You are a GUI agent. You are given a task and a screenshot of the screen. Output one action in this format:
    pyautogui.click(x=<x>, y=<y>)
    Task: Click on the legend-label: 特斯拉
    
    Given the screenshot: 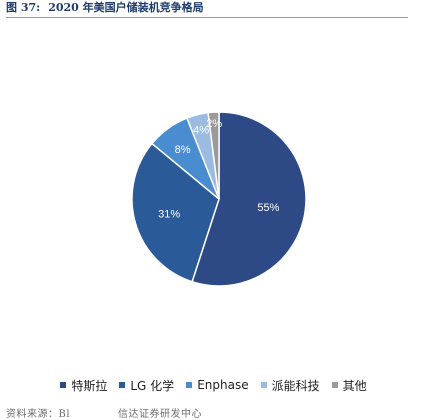 What is the action you would take?
    pyautogui.click(x=89, y=385)
    